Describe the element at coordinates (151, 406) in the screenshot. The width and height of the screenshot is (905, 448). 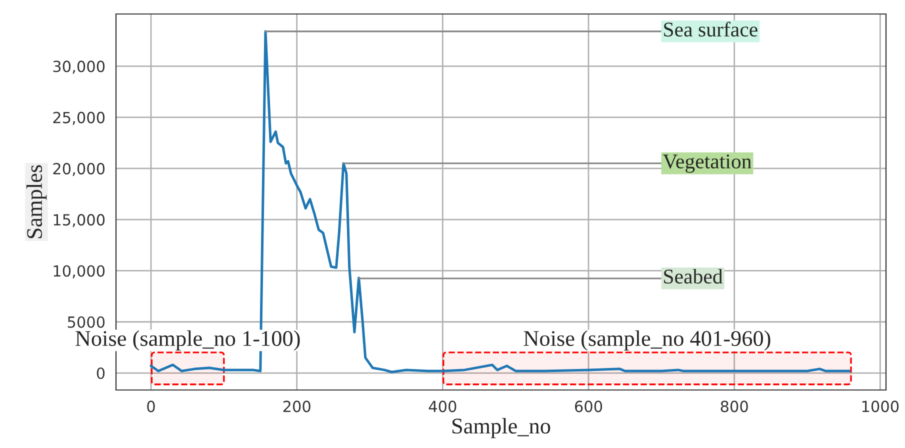
I see `x-tick-label: 0` at that location.